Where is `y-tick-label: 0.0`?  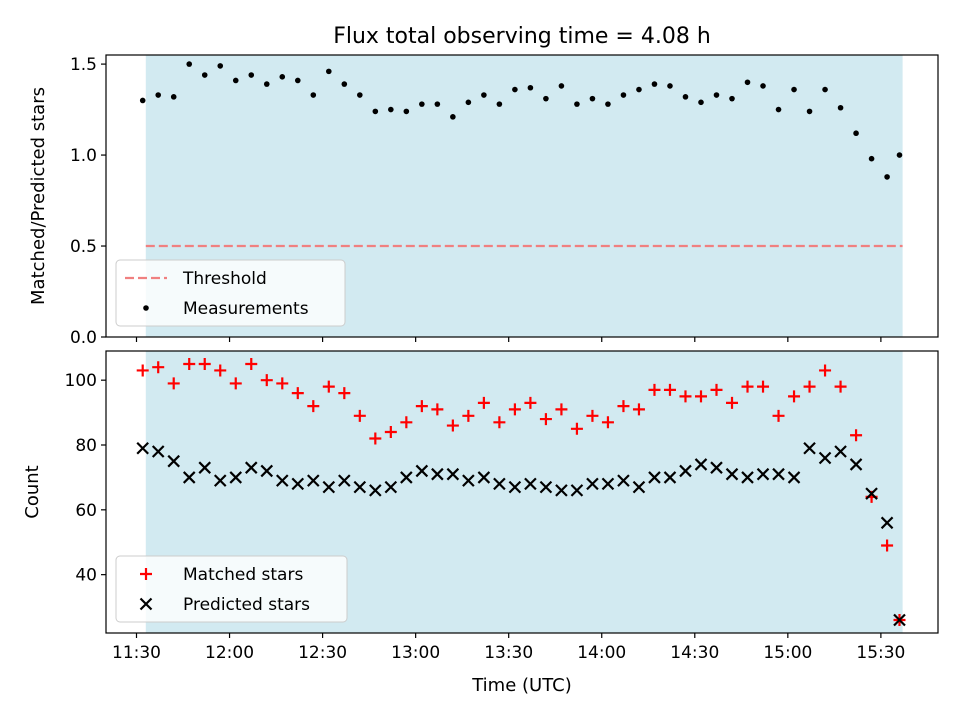
y-tick-label: 0.0 is located at coordinates (83, 338).